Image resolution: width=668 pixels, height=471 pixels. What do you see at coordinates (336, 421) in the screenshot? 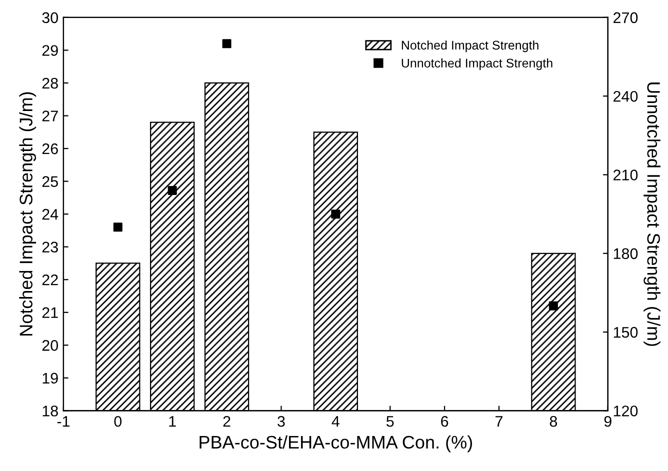
I see `x-tick-label: 4` at bounding box center [336, 421].